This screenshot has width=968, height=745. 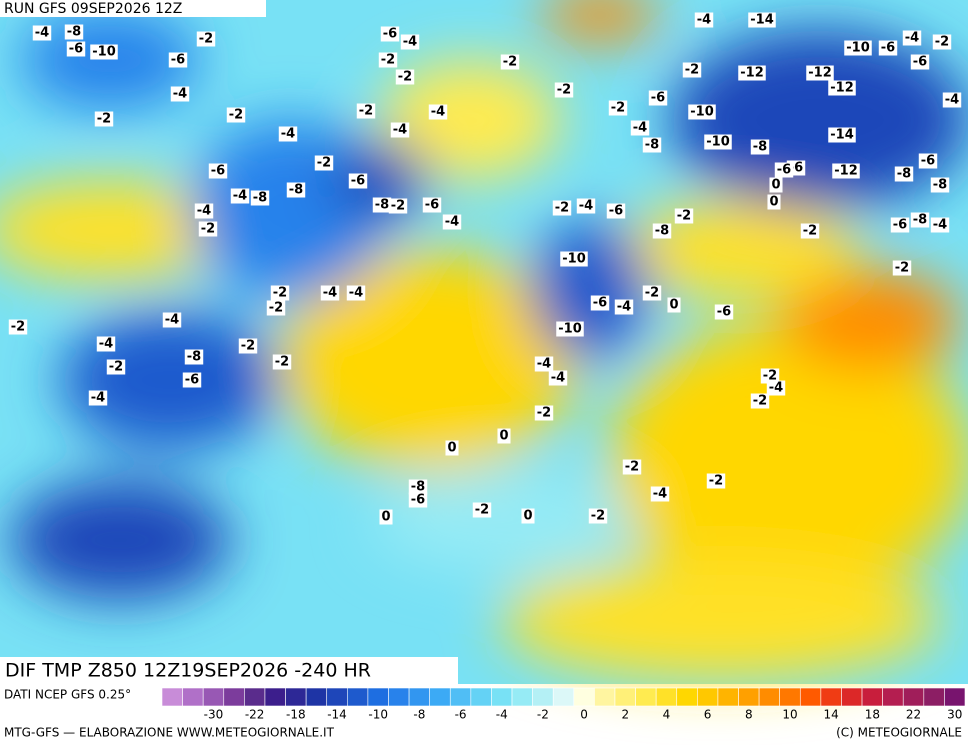 I want to click on colorbar-label: 22, so click(x=913, y=715).